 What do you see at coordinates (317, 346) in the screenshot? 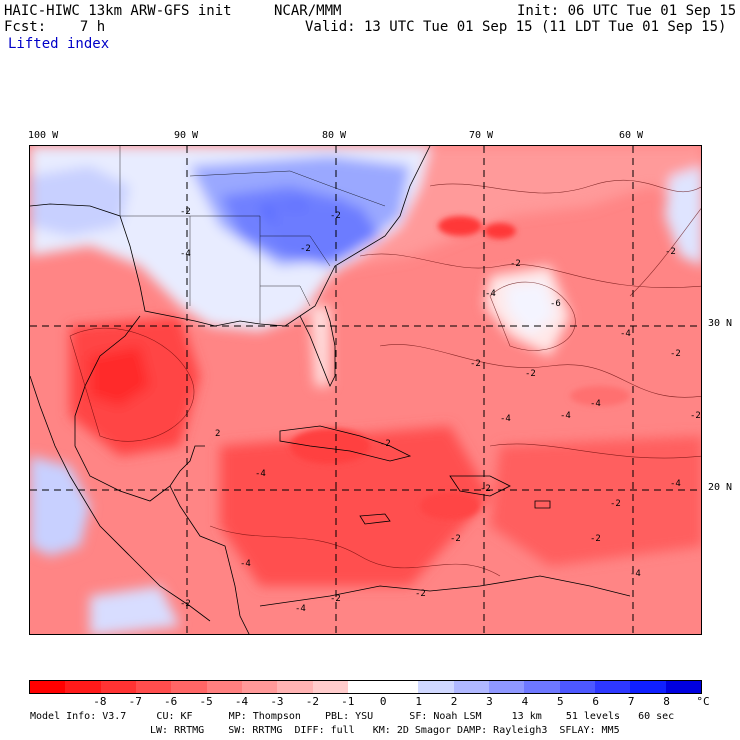
I see `florida-coast` at bounding box center [317, 346].